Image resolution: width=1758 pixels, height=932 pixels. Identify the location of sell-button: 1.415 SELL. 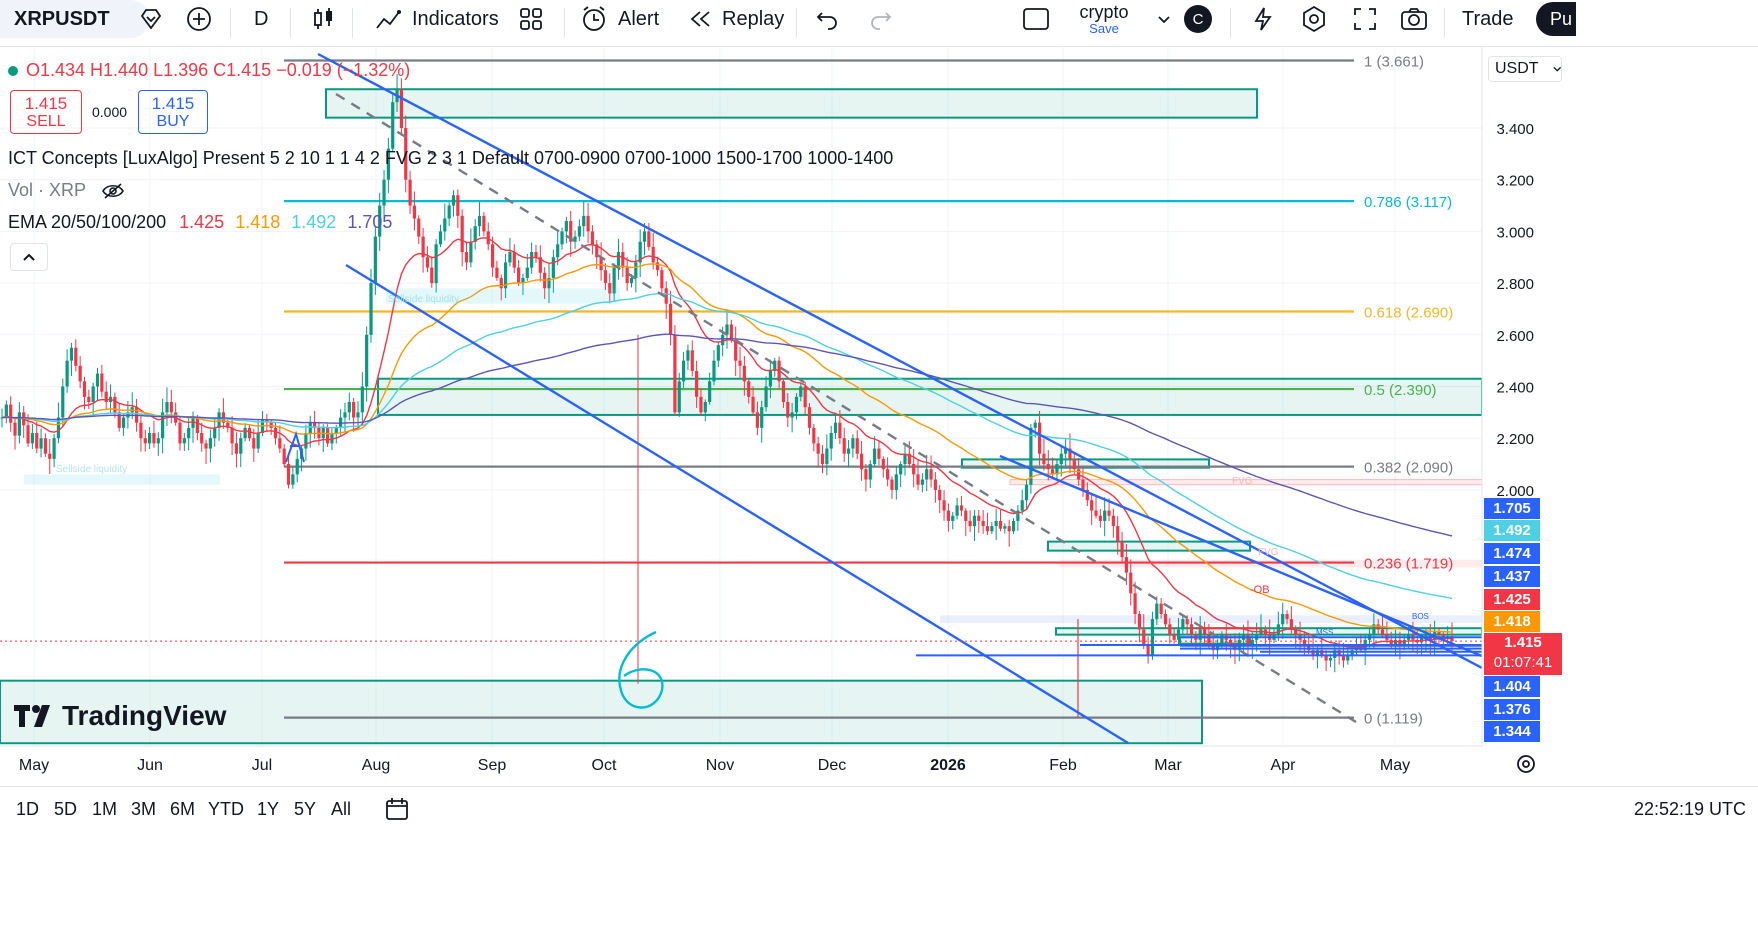
(46, 112).